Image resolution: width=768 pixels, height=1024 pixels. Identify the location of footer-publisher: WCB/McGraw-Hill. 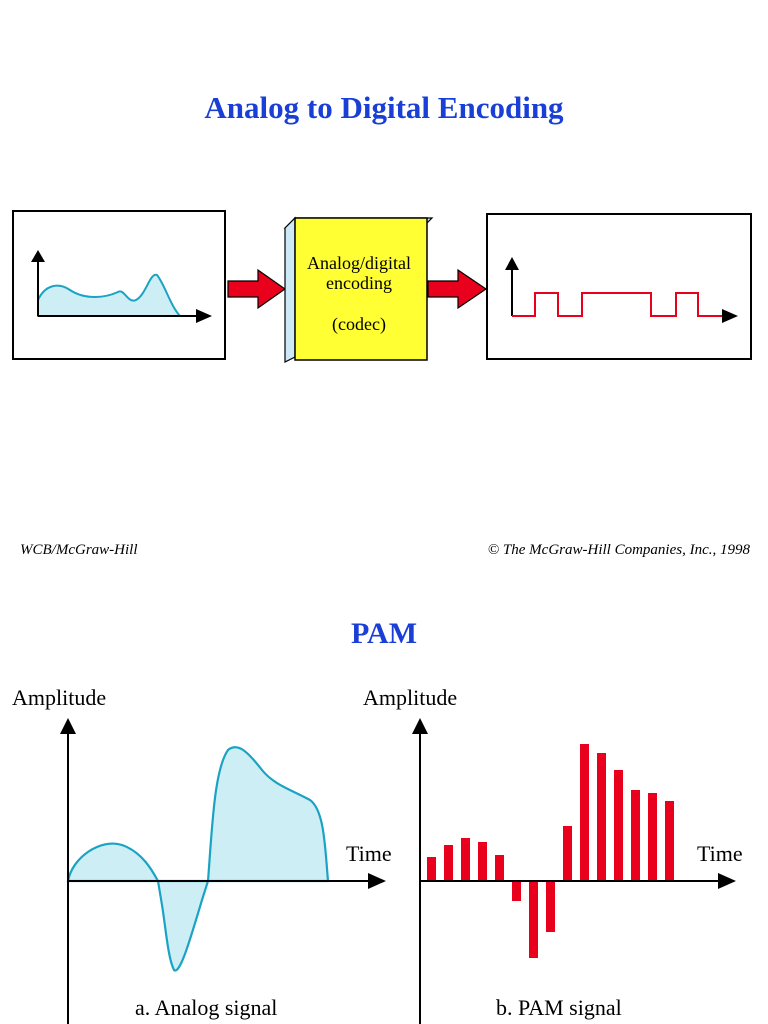
(79, 550).